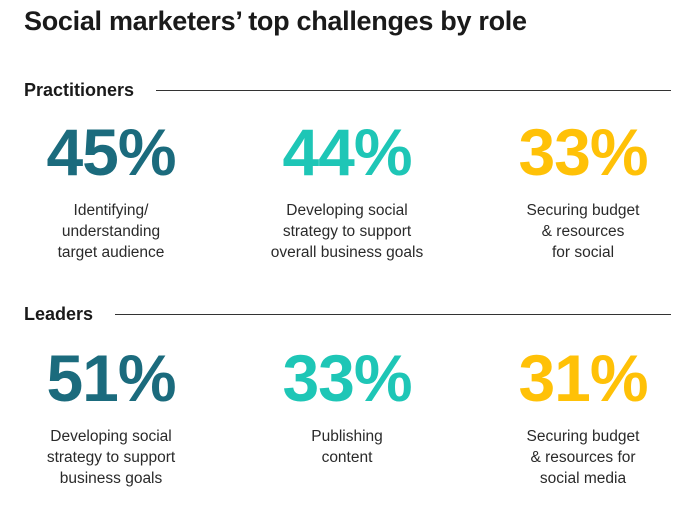  I want to click on stat-leaders-2: 33% Publishing content, so click(347, 405).